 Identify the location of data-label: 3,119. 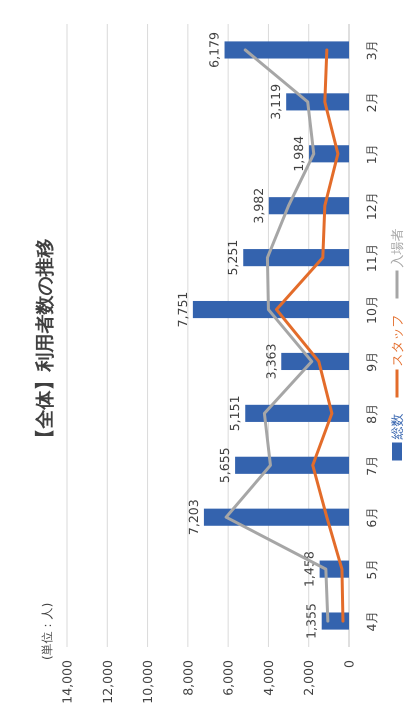
(276, 102).